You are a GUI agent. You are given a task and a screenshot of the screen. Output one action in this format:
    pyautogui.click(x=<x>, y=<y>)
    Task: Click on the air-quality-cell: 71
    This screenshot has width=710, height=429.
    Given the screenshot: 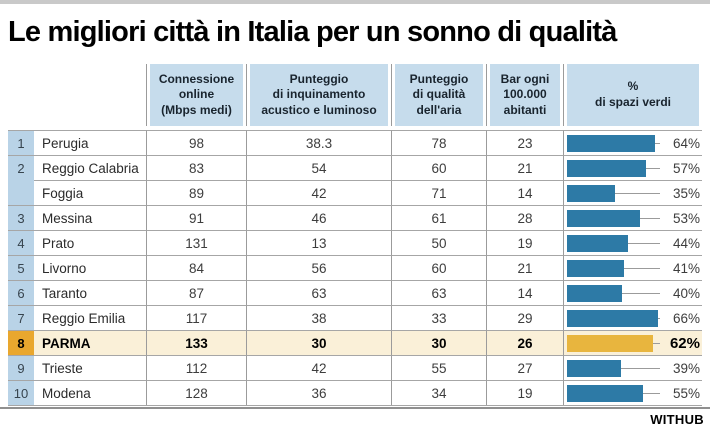 What is the action you would take?
    pyautogui.click(x=439, y=192)
    